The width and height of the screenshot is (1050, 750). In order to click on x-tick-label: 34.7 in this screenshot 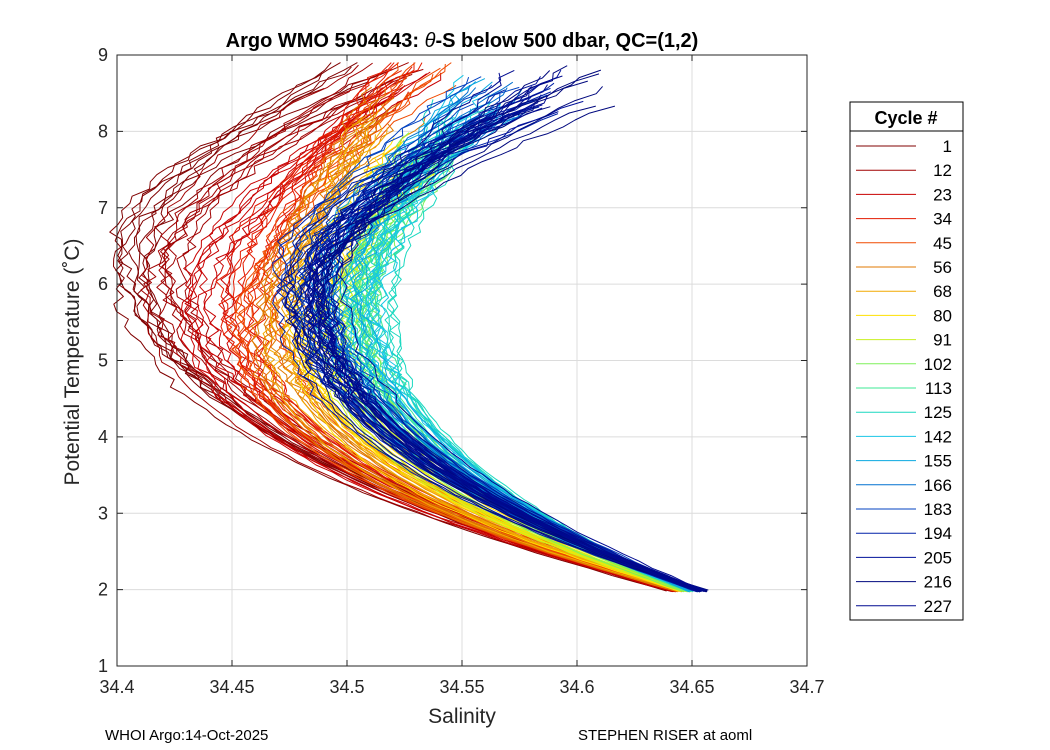, I will do `click(806, 687)`.